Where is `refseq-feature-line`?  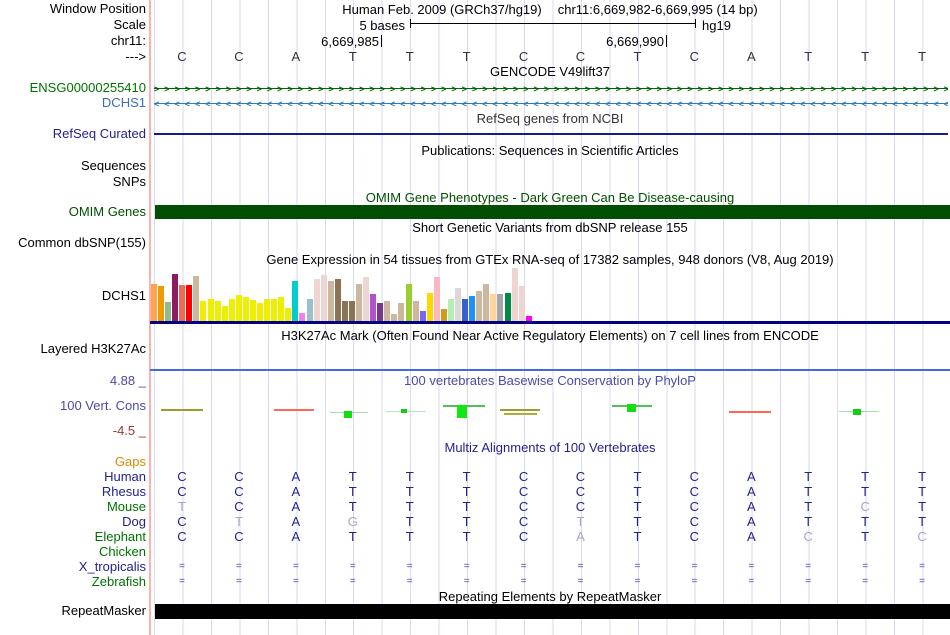 refseq-feature-line is located at coordinates (551, 134).